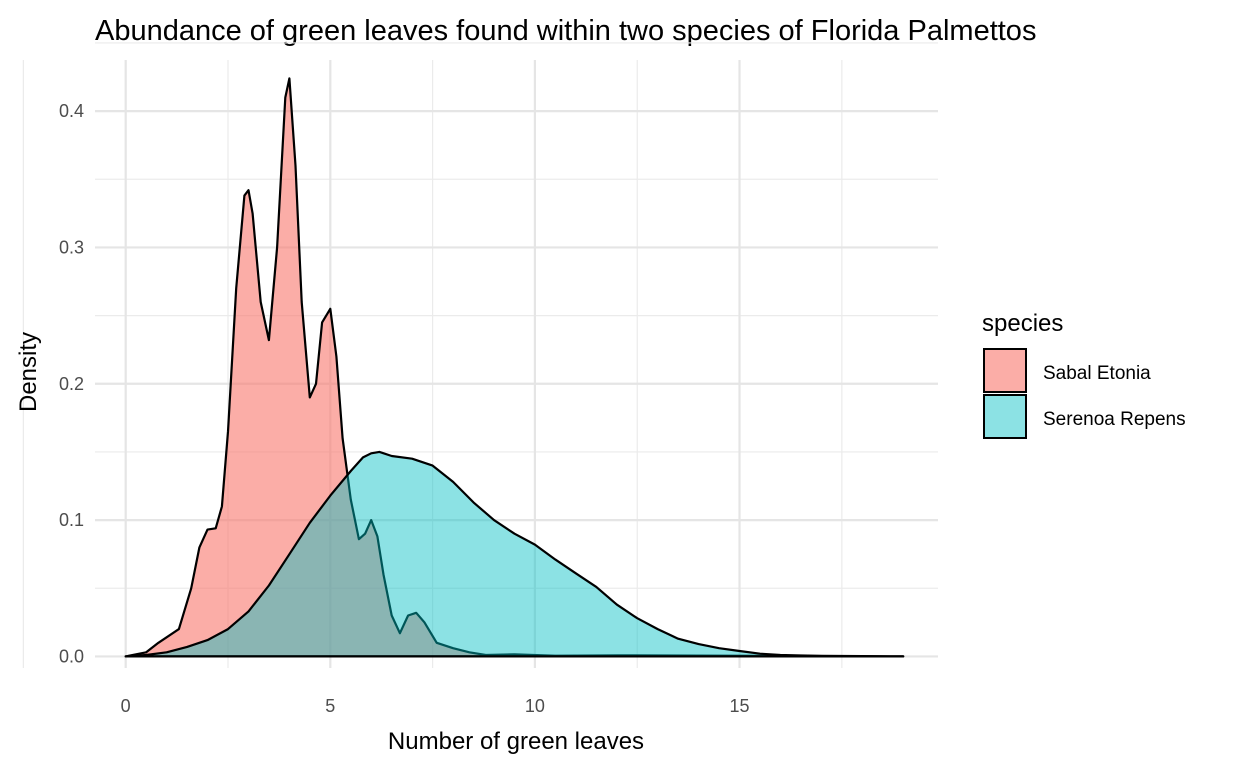 The height and width of the screenshot is (768, 1248). I want to click on y-tick-label: 0.3, so click(71, 247).